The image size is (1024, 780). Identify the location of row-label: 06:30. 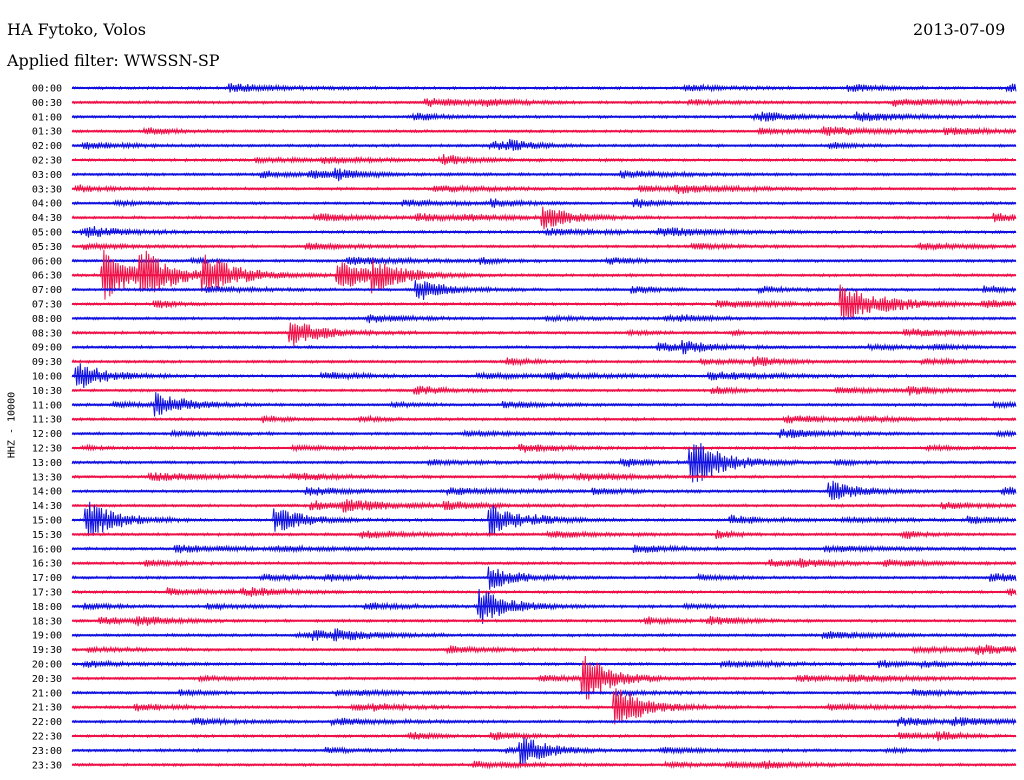
(47, 276).